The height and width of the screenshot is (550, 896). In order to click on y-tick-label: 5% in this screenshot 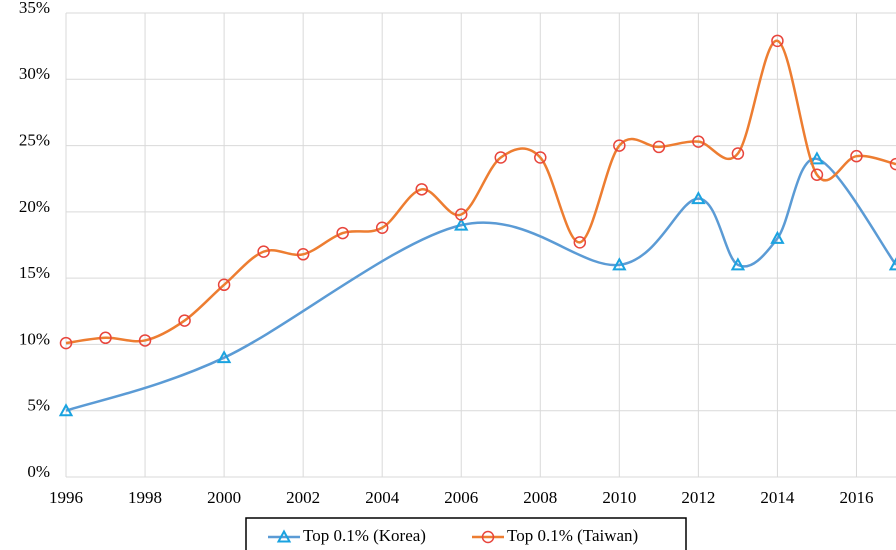, I will do `click(38, 405)`.